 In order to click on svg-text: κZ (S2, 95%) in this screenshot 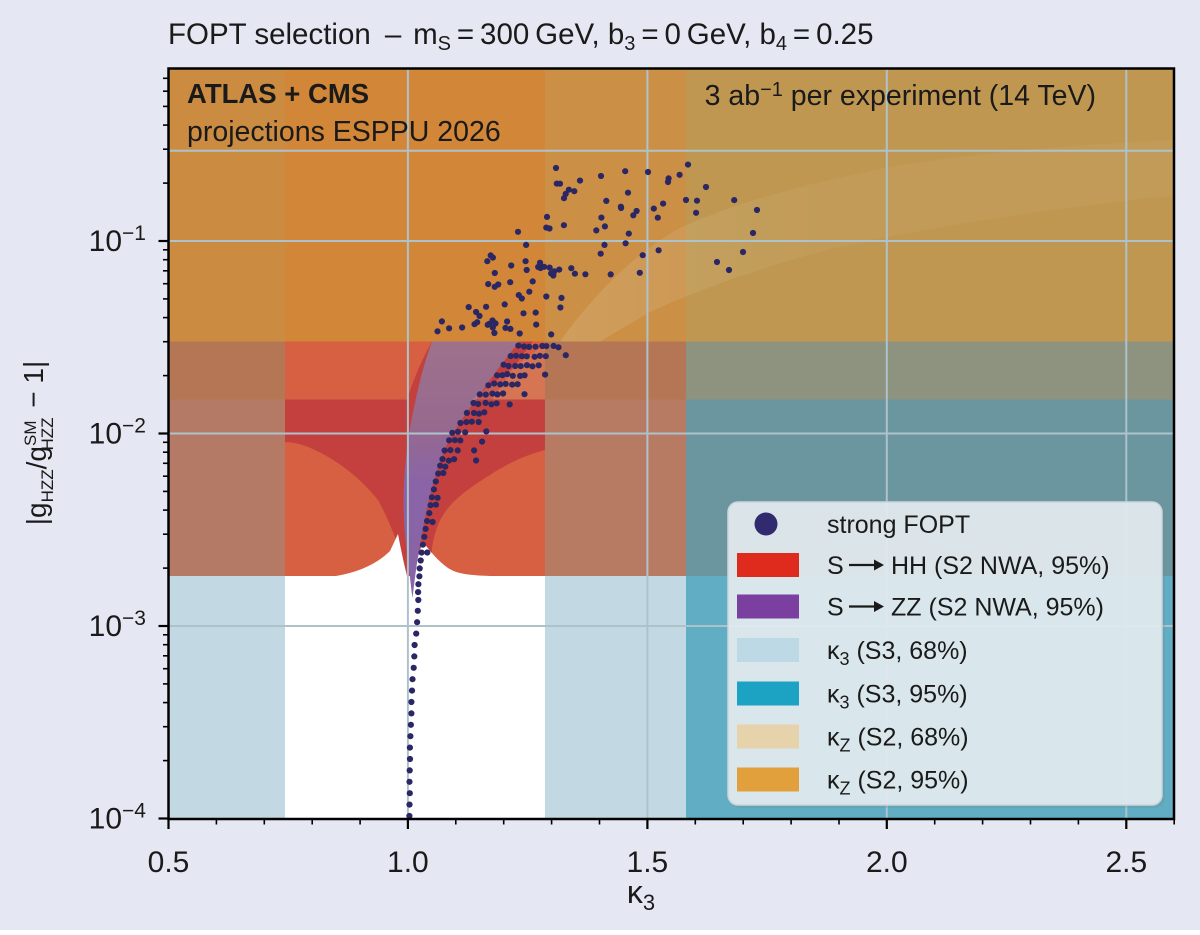, I will do `click(898, 783)`.